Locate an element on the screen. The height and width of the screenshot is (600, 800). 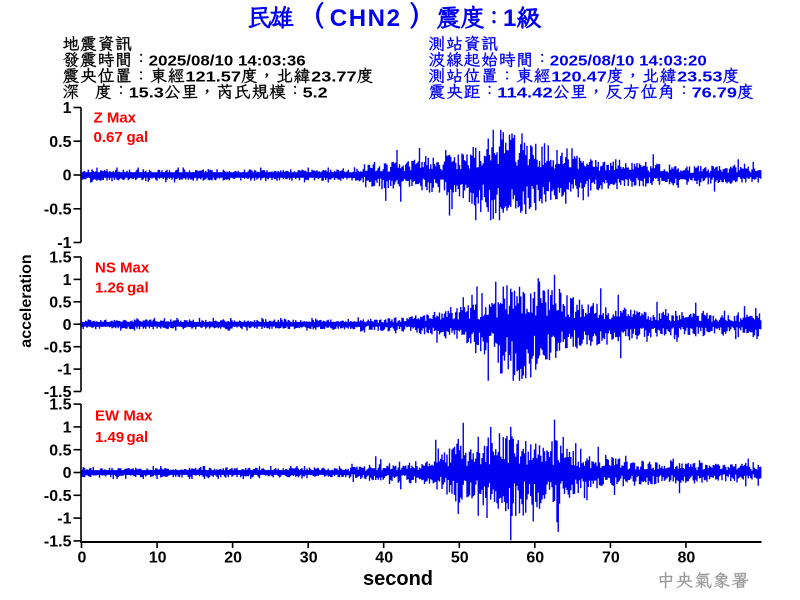
svg-text: 10 is located at coordinates (158, 558).